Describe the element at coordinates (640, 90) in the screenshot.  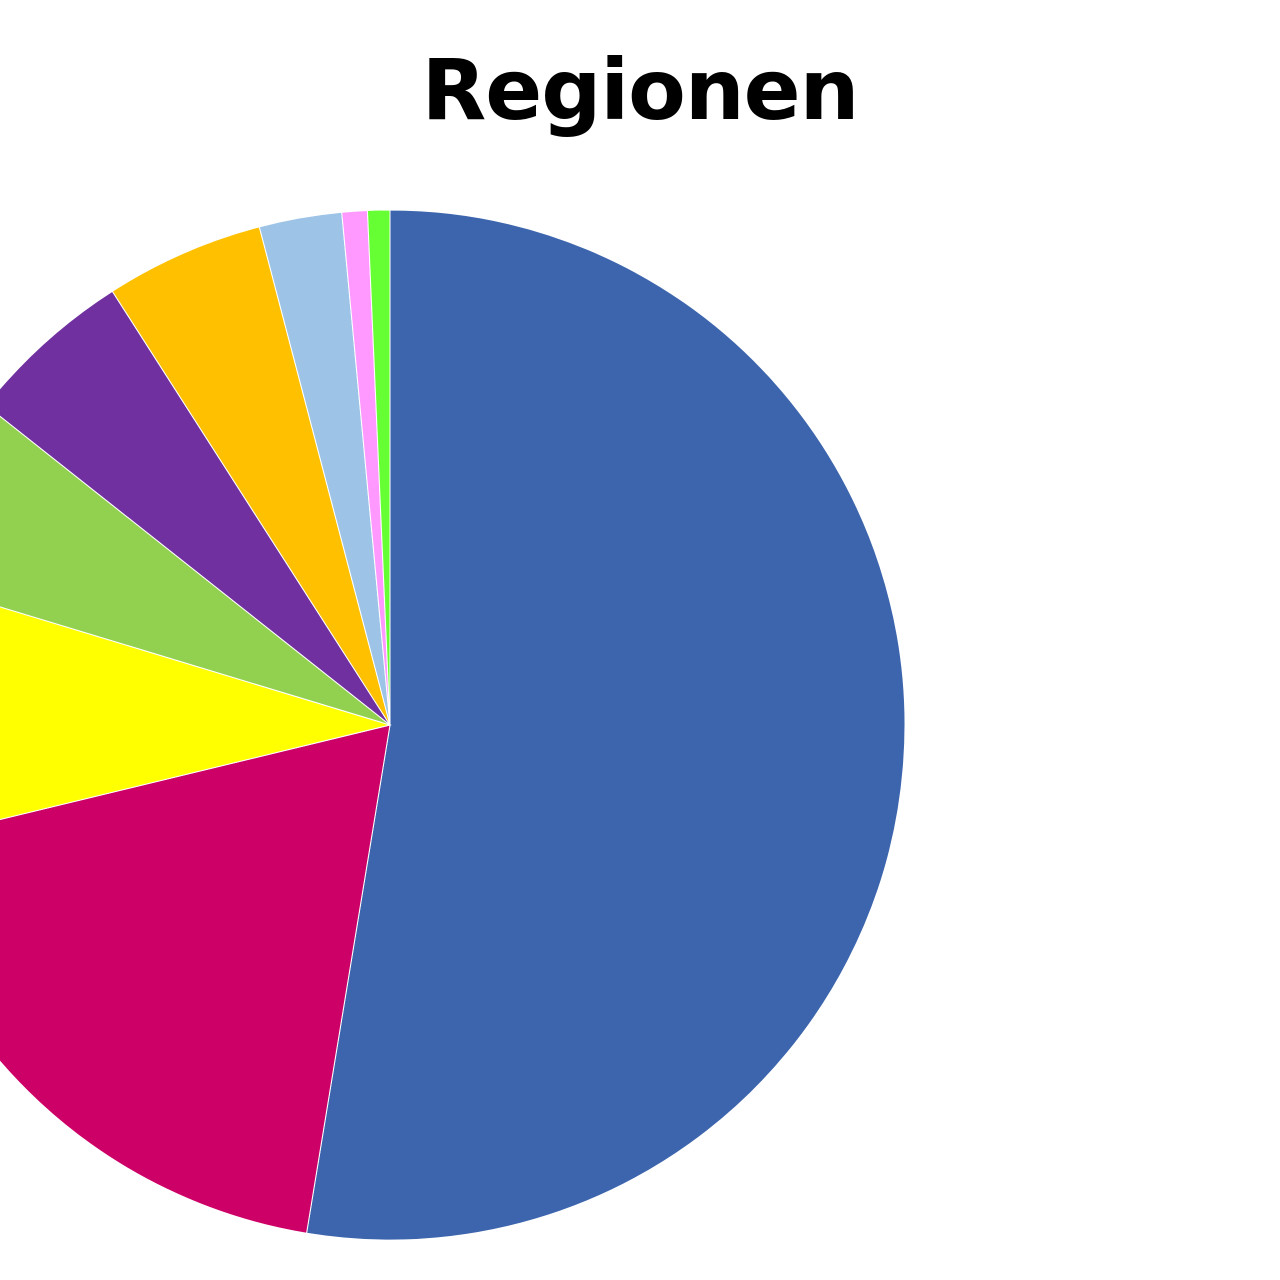
I see `chart-title: Regionen` at that location.